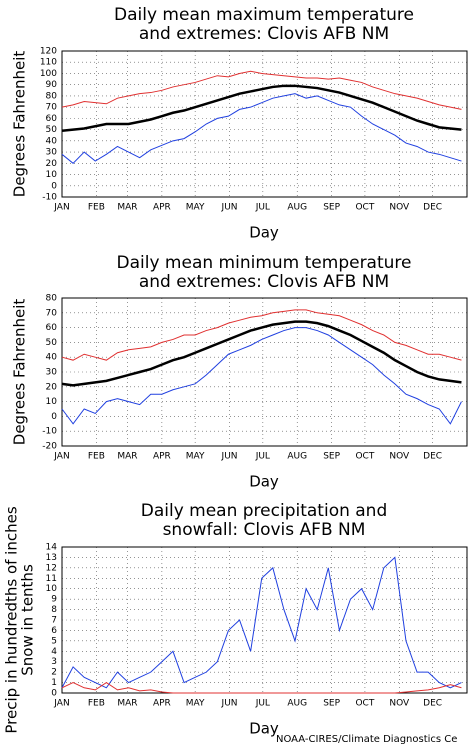  Describe the element at coordinates (366, 739) in the screenshot. I see `footer: NOAA-CIRES/Climate Diagnostics Ce` at that location.